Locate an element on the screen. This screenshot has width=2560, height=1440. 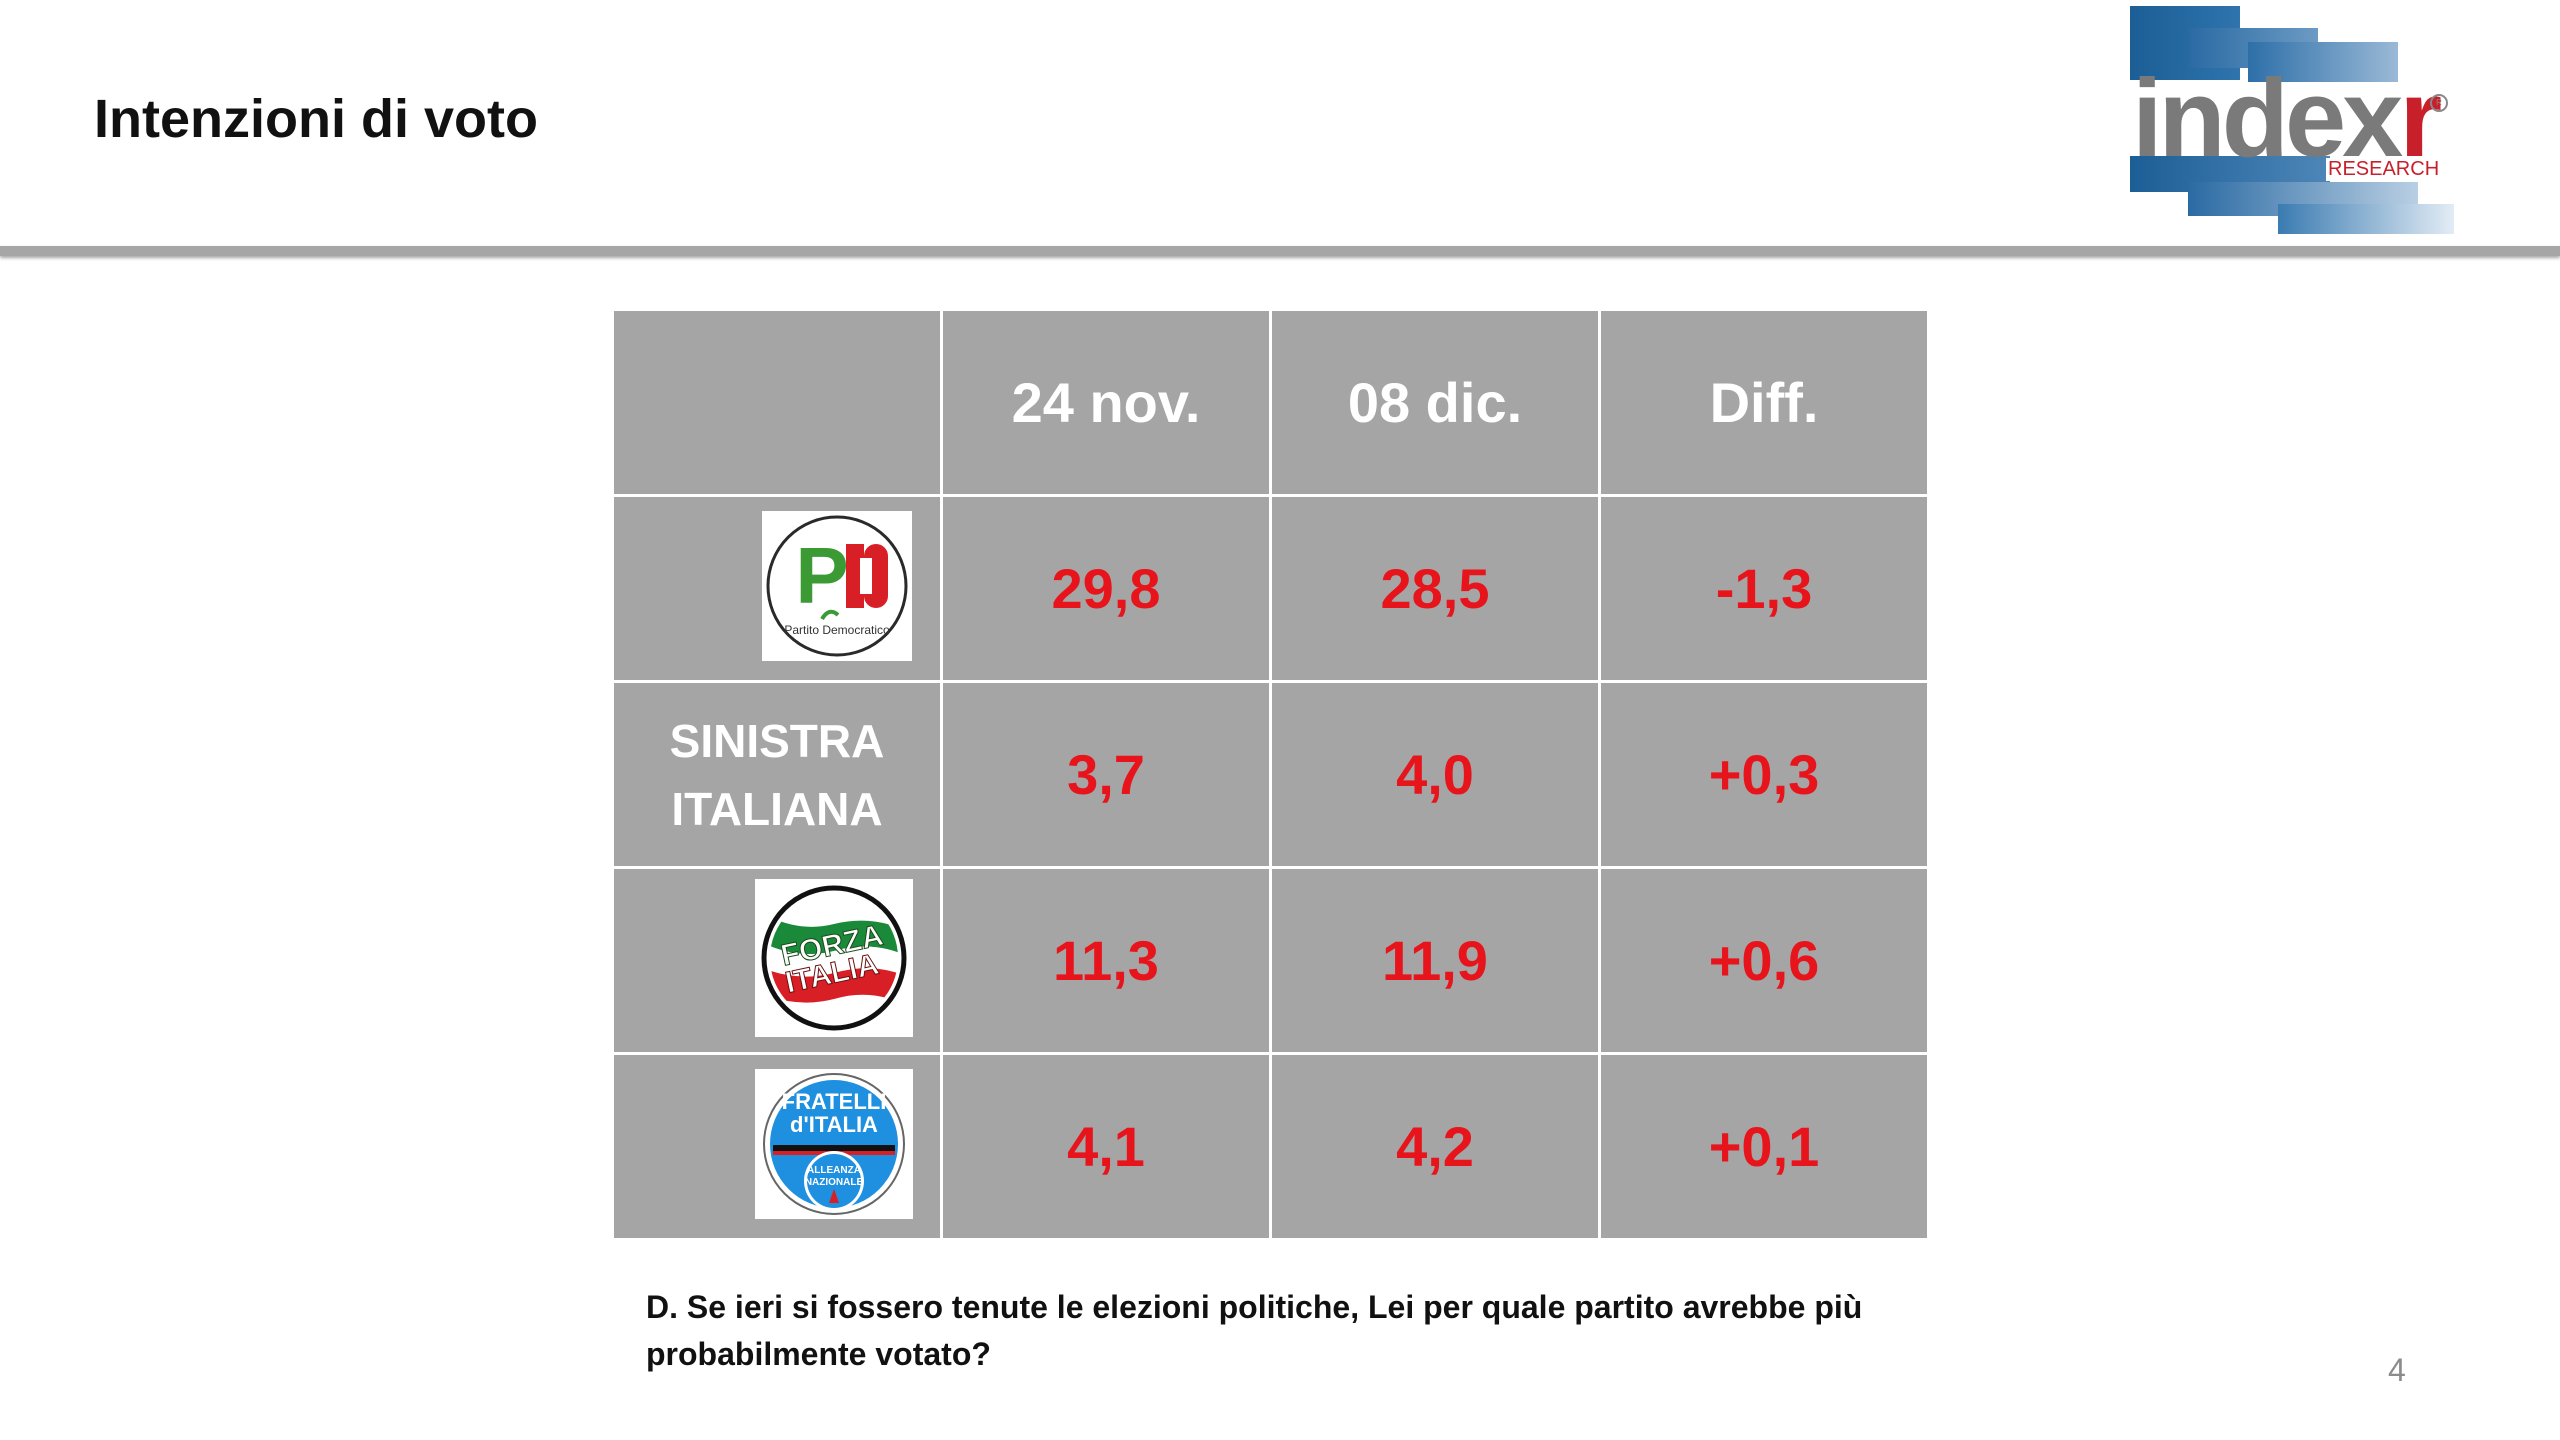
party-label: SINISTRA ITALIANA is located at coordinates (778, 774).